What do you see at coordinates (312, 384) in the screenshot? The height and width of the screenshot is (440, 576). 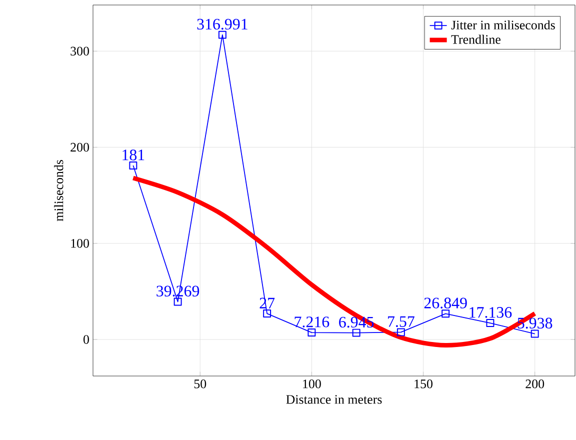 I see `x-tick-label: 100` at bounding box center [312, 384].